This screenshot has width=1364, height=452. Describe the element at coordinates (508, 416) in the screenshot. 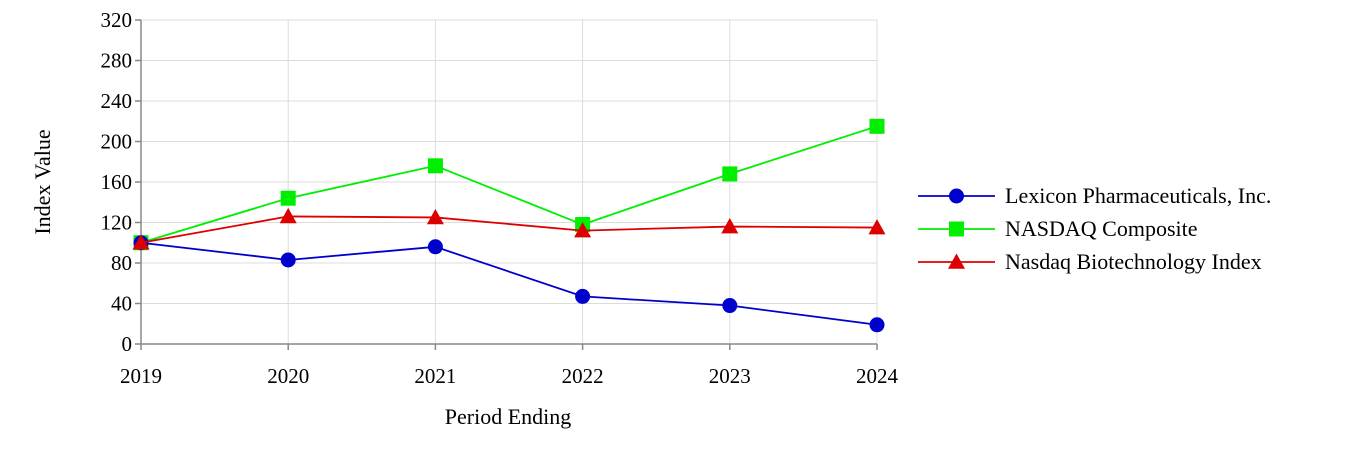

I see `x-axis-title: Period Ending` at that location.